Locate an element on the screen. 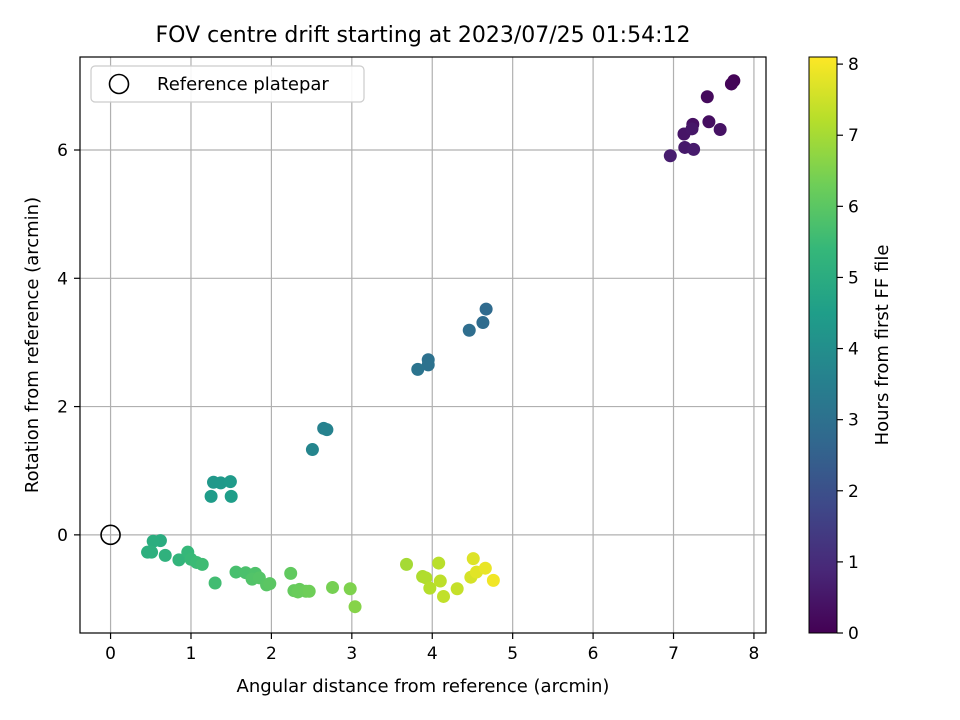 This screenshot has height=720, width=960. x-tick-label: 8 is located at coordinates (754, 654).